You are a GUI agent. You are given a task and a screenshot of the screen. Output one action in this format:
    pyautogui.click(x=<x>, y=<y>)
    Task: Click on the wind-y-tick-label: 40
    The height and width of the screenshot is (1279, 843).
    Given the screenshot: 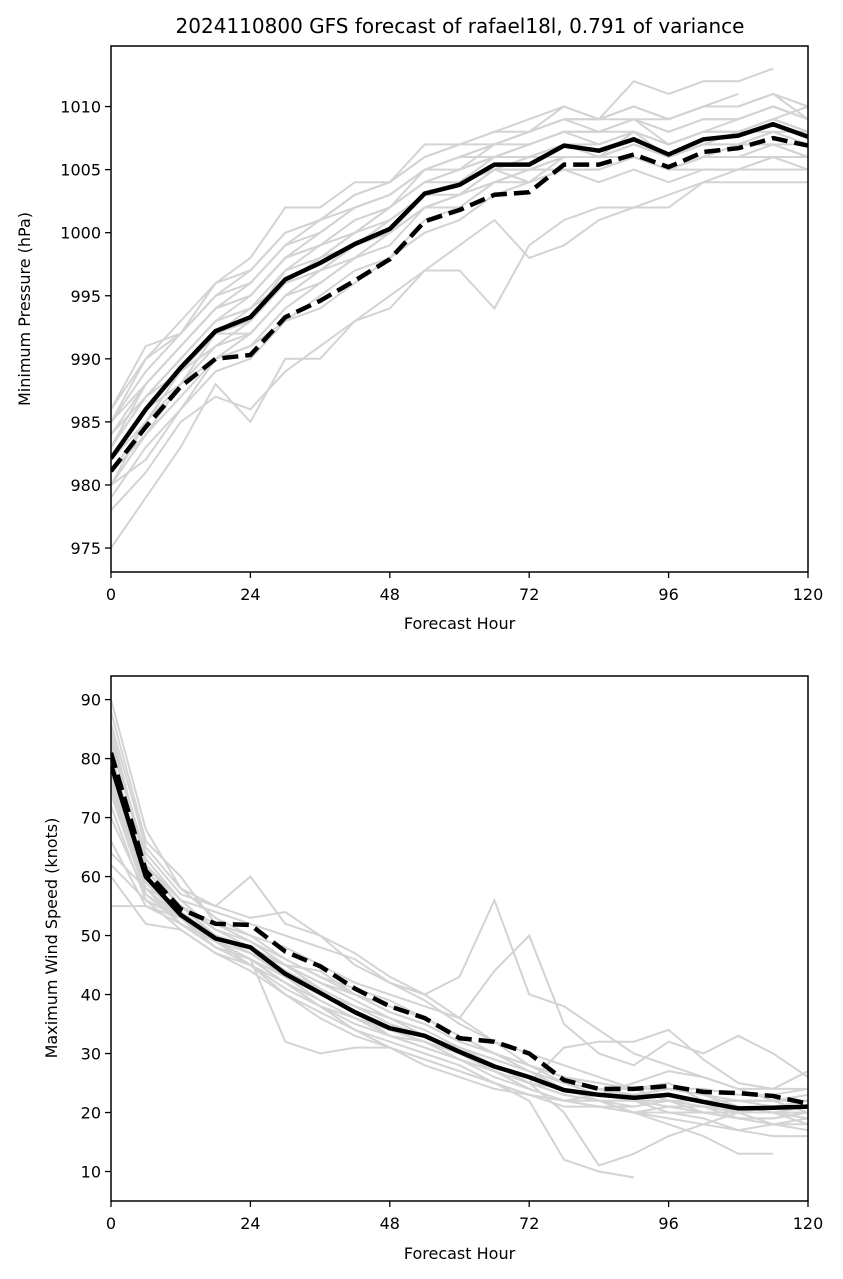 What is the action you would take?
    pyautogui.click(x=91, y=995)
    